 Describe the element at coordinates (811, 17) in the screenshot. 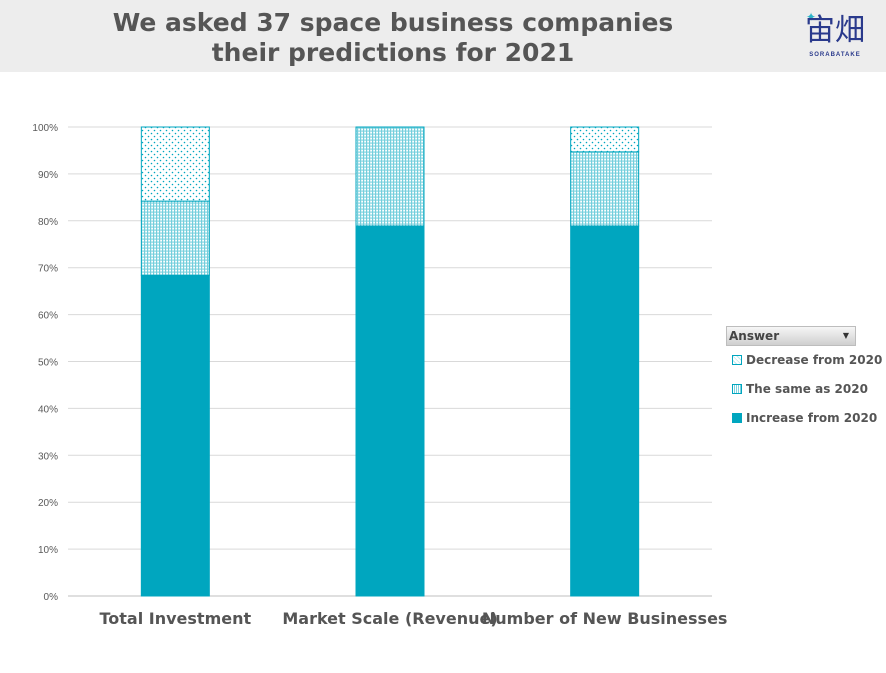

I see `sparkle-icon: ✦` at that location.